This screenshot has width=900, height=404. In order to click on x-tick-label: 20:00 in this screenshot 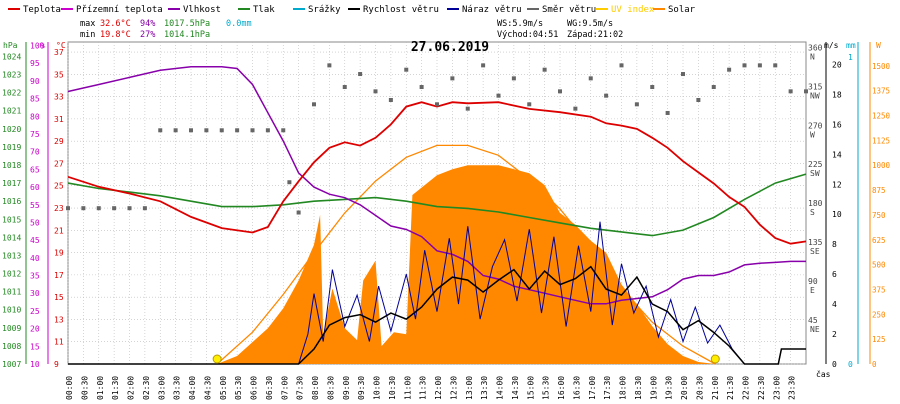, I will do `click(684, 388)`.